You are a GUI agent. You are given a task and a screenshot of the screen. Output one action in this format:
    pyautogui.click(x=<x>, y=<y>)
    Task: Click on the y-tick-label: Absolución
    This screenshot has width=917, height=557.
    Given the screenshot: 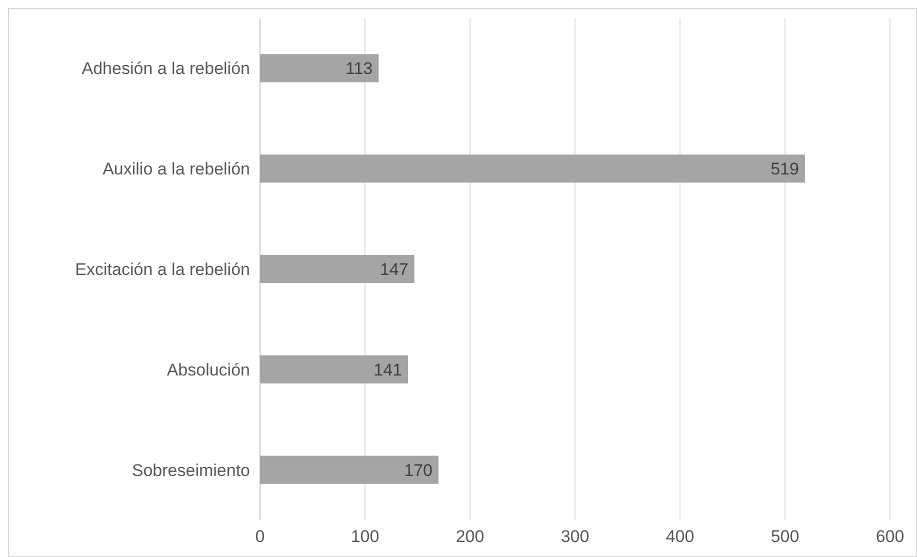 What is the action you would take?
    pyautogui.click(x=208, y=370)
    